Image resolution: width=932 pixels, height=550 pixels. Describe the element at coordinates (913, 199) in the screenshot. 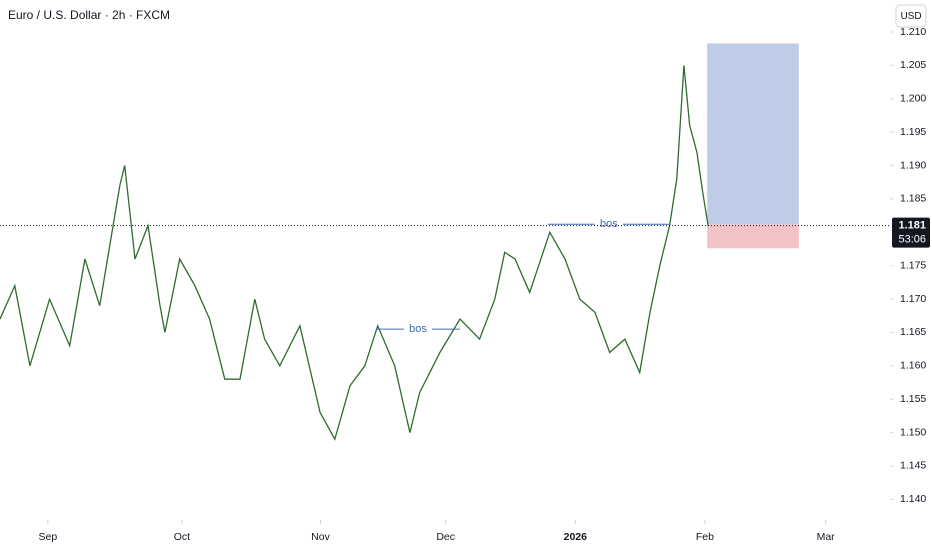

I see `y-tick-label: 1.185` at that location.